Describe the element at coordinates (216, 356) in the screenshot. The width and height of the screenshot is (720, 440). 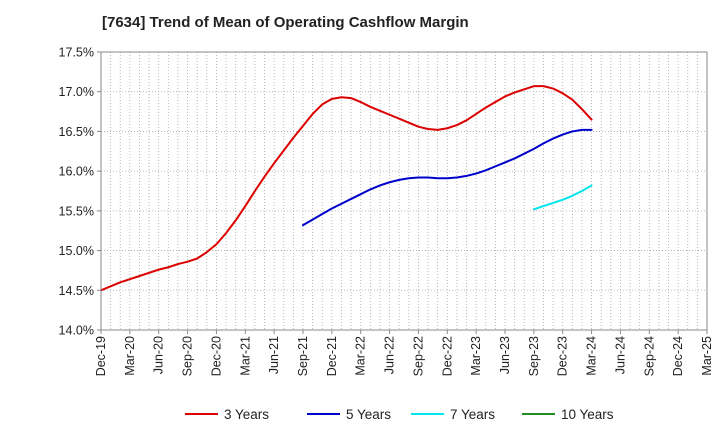
I see `x-tick-label: Dec-20` at that location.